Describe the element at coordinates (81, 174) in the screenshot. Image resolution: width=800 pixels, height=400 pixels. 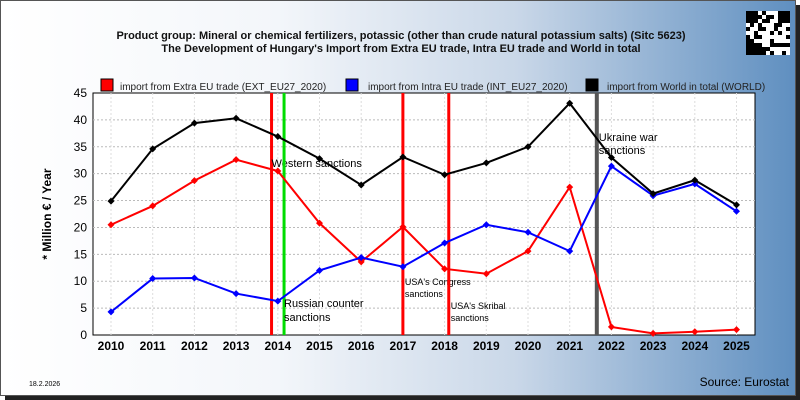
I see `y-tick-label: 30` at that location.